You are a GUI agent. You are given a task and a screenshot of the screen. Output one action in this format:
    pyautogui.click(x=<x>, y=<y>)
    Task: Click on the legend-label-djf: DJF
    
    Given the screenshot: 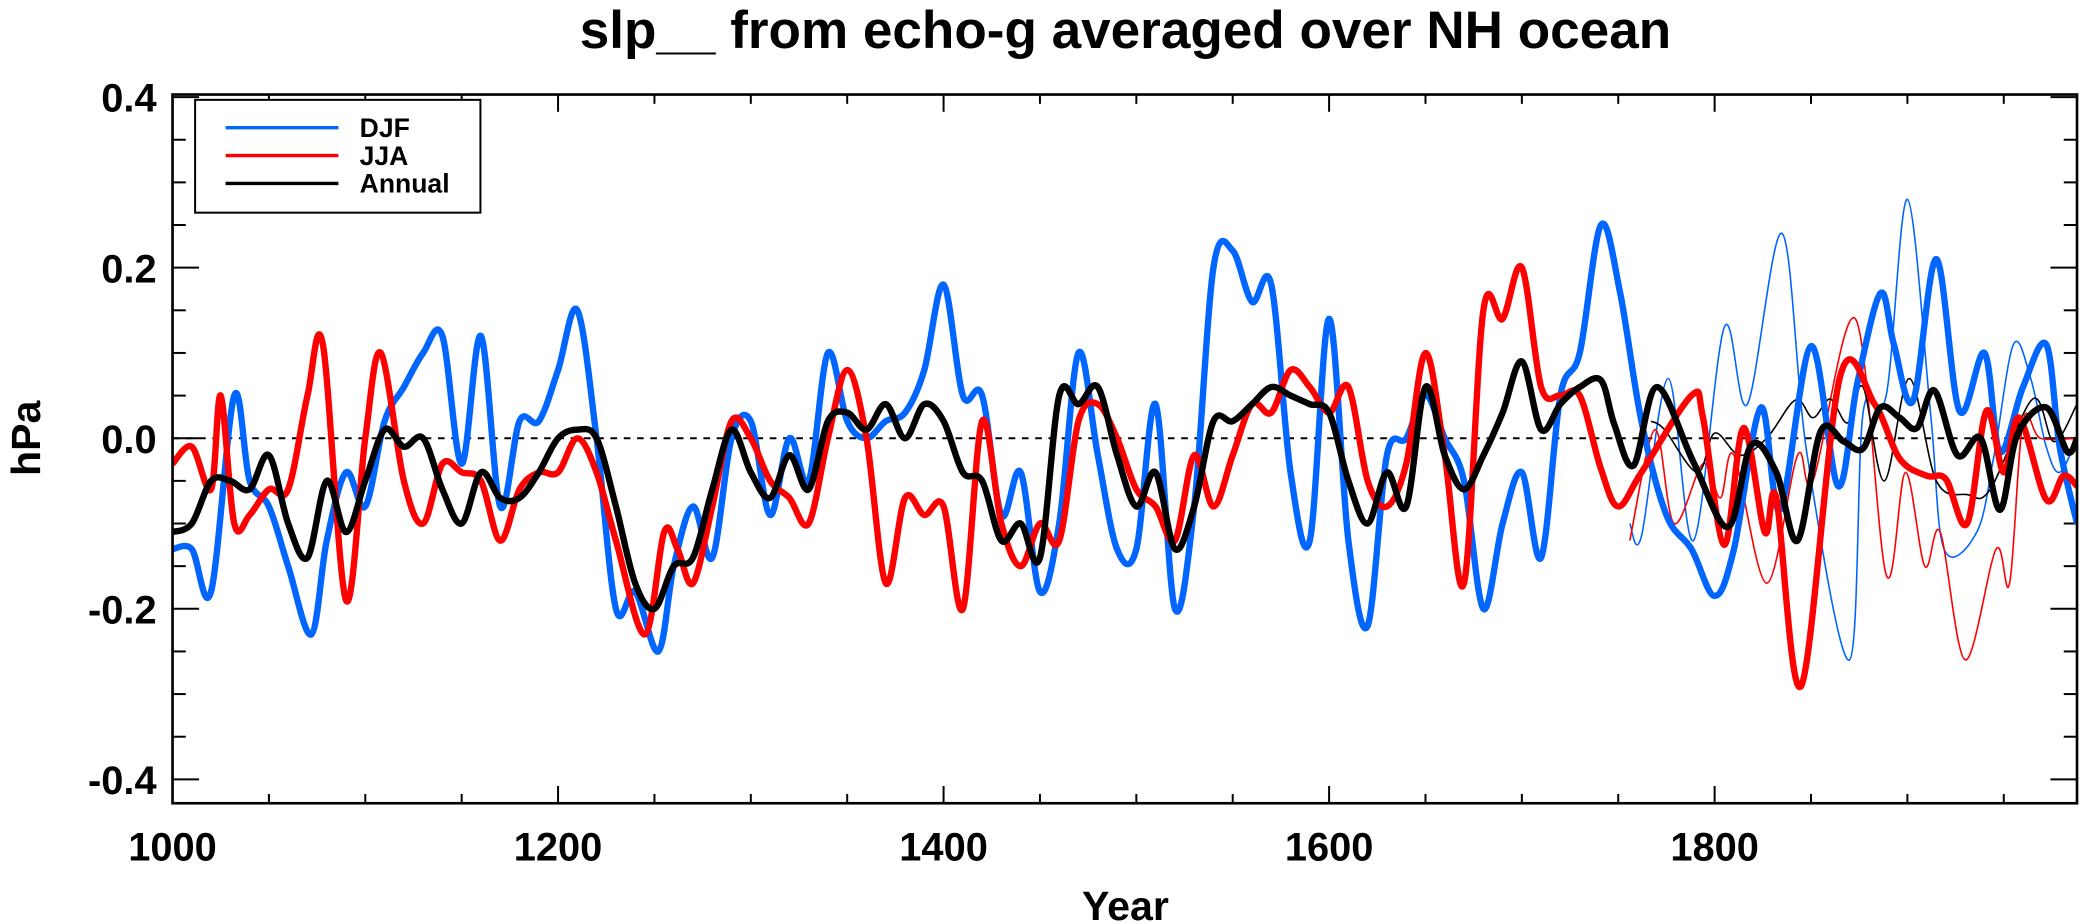 What is the action you would take?
    pyautogui.click(x=385, y=128)
    